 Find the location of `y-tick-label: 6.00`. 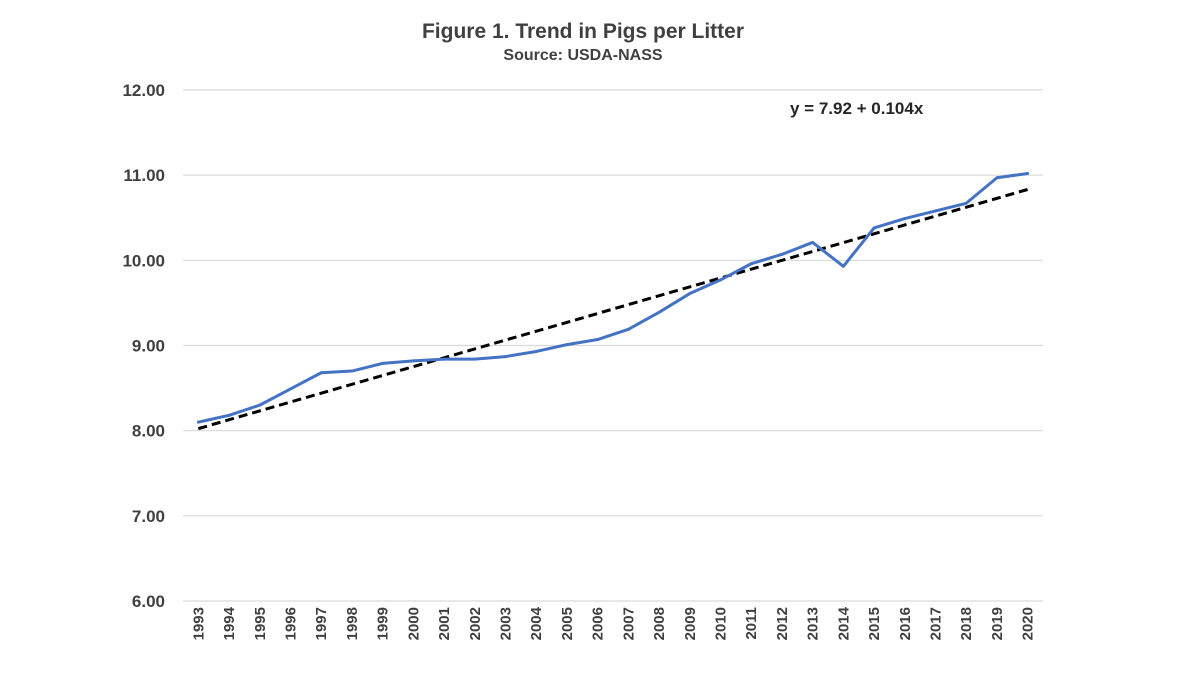

y-tick-label: 6.00 is located at coordinates (148, 601).